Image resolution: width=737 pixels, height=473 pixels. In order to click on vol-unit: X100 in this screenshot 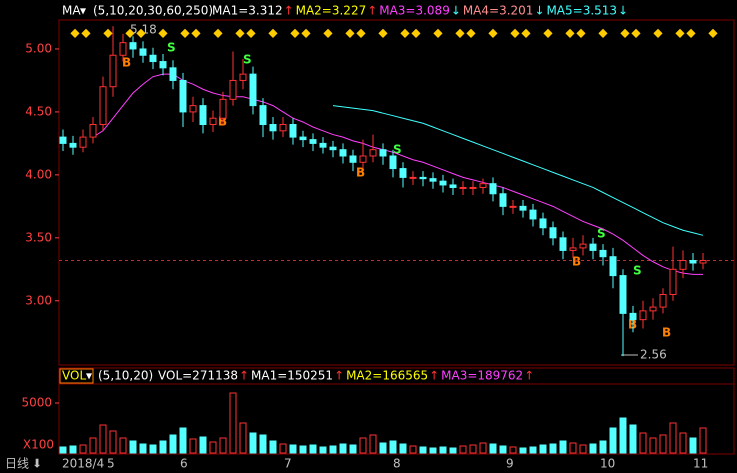, I will do `click(38, 445)`.